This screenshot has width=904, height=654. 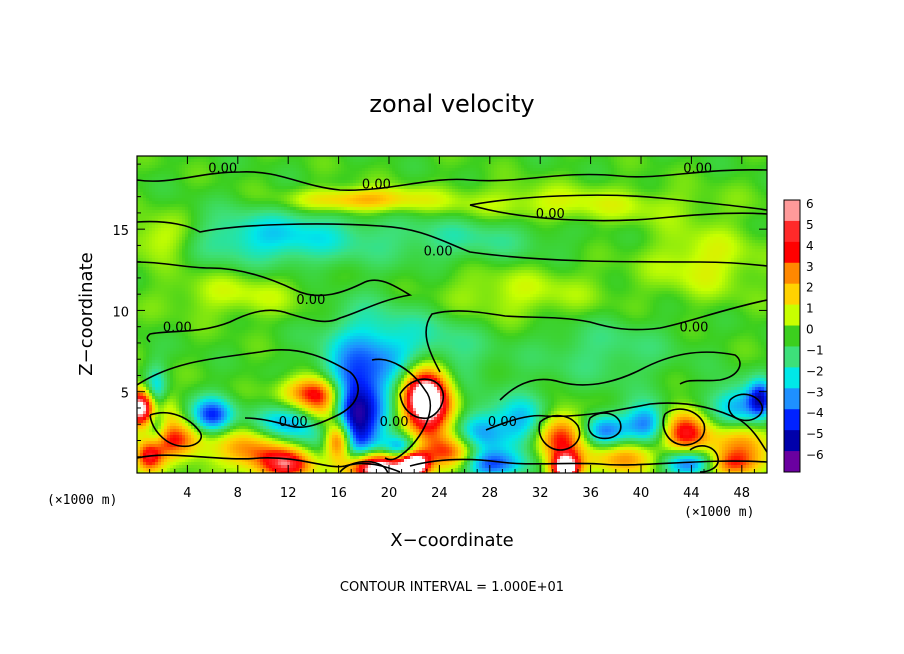 What do you see at coordinates (82, 500) in the screenshot?
I see `x-unit-left: (×1000 m)` at bounding box center [82, 500].